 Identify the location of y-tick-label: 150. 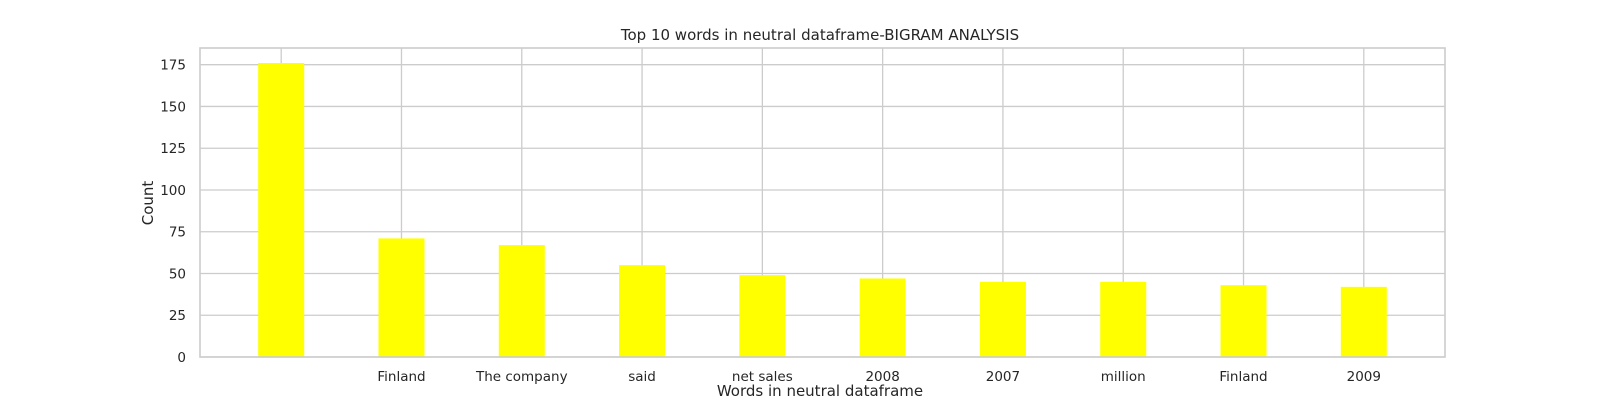
(173, 107).